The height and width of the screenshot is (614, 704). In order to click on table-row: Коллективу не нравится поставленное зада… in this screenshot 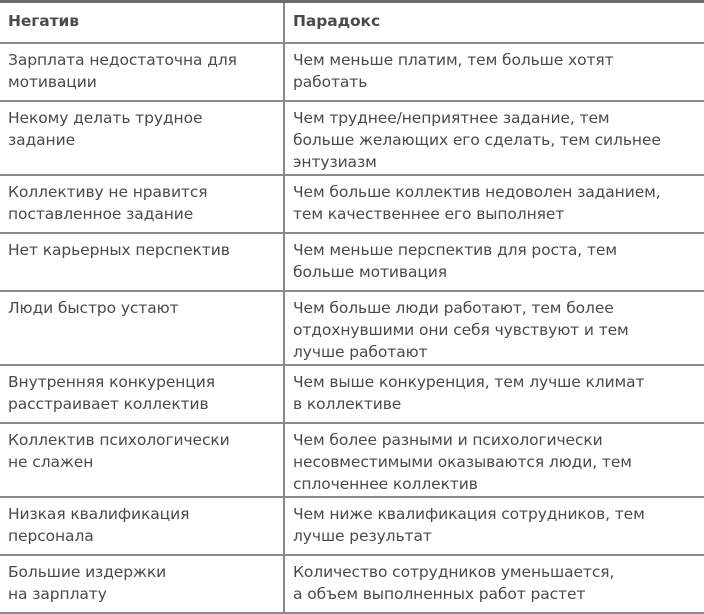, I will do `click(352, 204)`.